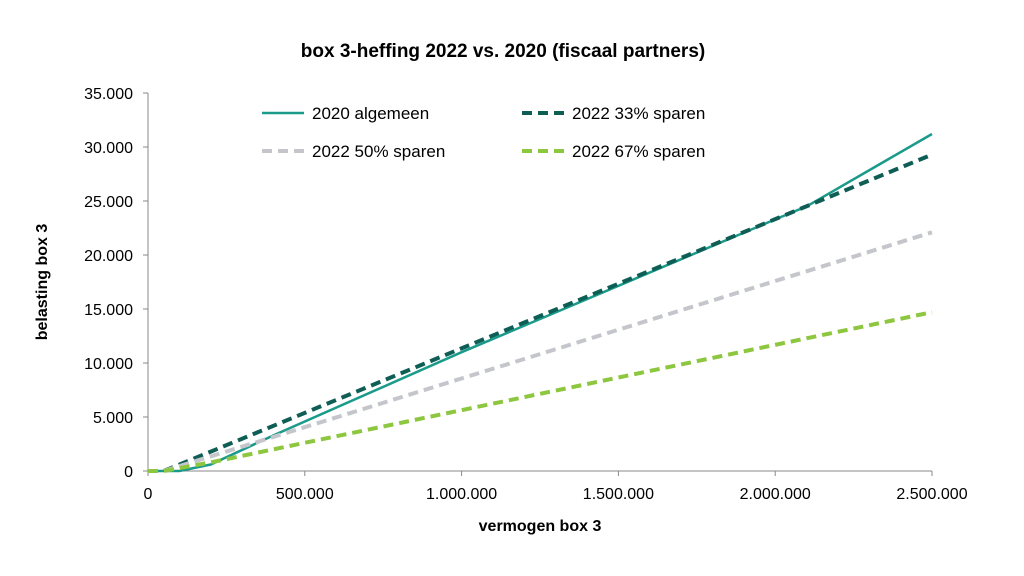 The width and height of the screenshot is (1024, 576). I want to click on x-axis-label: vermogen box 3, so click(540, 526).